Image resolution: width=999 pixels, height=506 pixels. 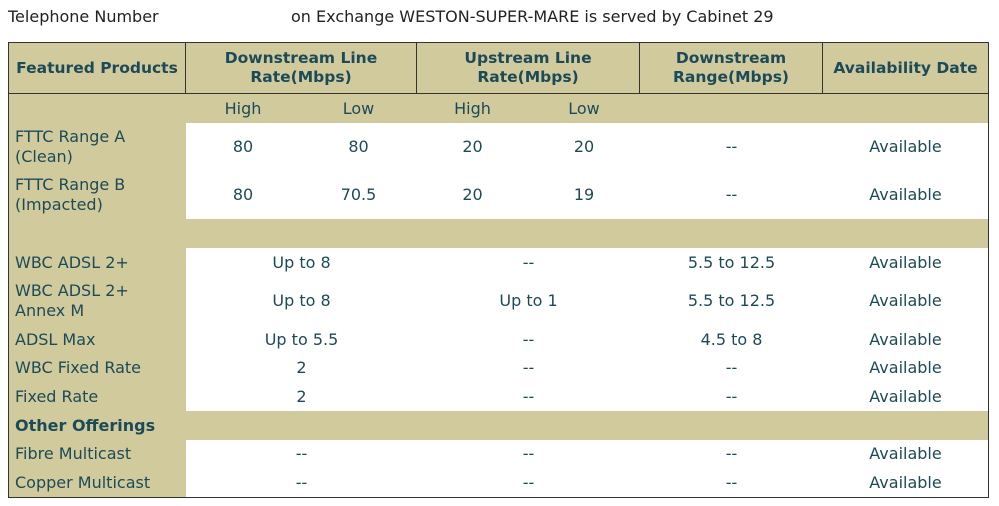 I want to click on label: Telephone Number, so click(x=83, y=16).